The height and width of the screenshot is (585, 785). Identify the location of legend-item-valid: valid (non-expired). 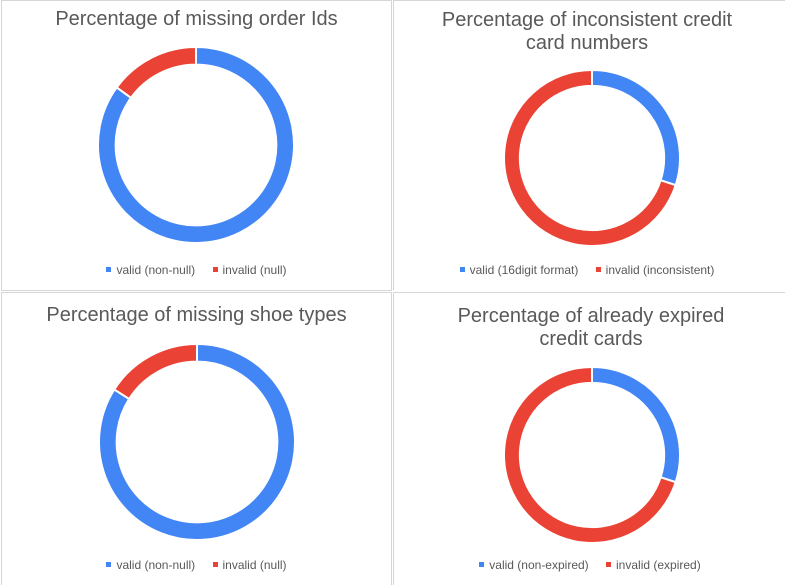
(534, 565).